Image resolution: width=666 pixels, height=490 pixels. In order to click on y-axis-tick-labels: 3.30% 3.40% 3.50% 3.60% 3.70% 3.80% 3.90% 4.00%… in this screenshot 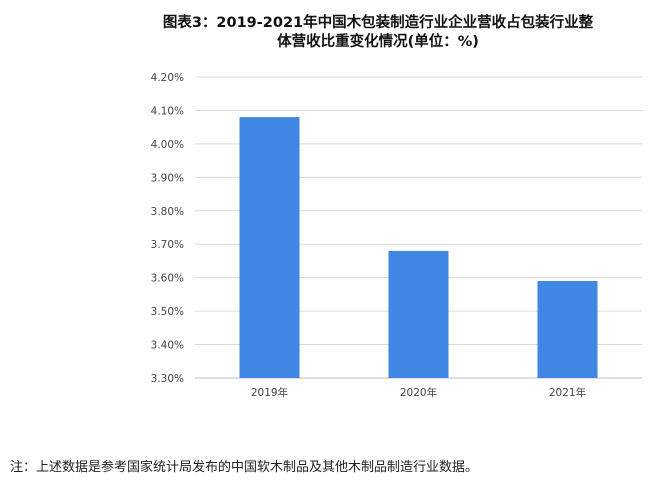, I will do `click(167, 228)`.